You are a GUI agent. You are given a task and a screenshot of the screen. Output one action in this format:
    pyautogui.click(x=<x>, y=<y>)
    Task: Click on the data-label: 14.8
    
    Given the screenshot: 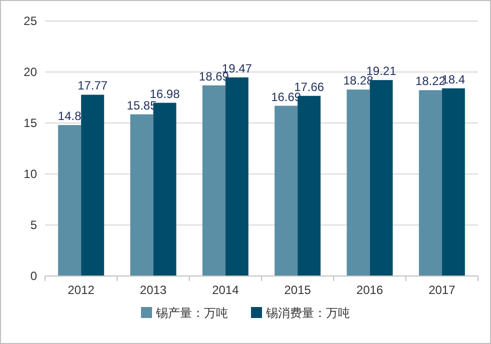 What is the action you would take?
    pyautogui.click(x=70, y=116)
    